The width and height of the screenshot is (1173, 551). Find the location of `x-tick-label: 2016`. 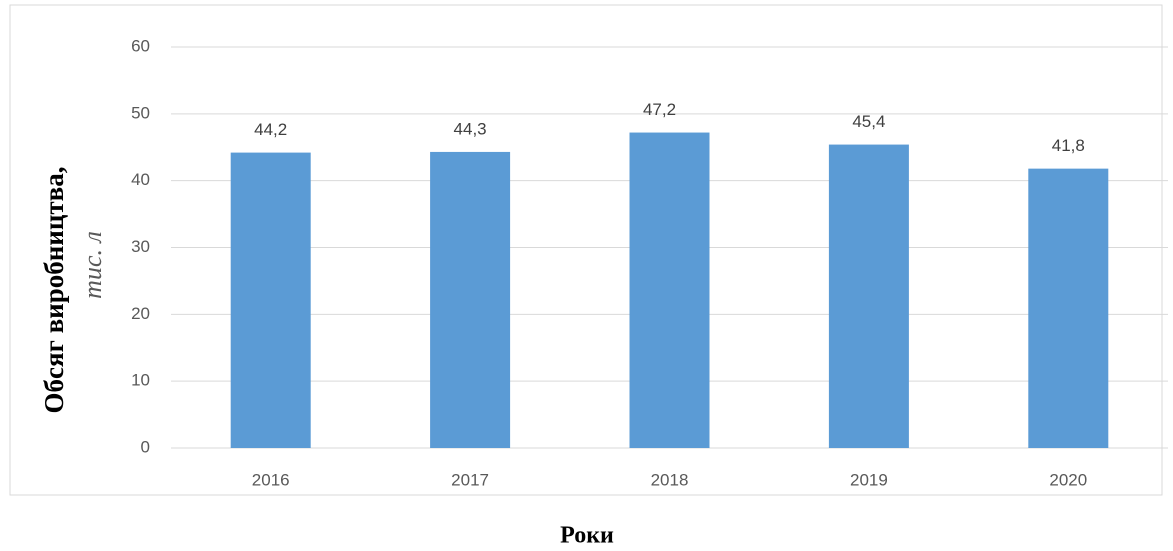

x-tick-label: 2016 is located at coordinates (271, 479).